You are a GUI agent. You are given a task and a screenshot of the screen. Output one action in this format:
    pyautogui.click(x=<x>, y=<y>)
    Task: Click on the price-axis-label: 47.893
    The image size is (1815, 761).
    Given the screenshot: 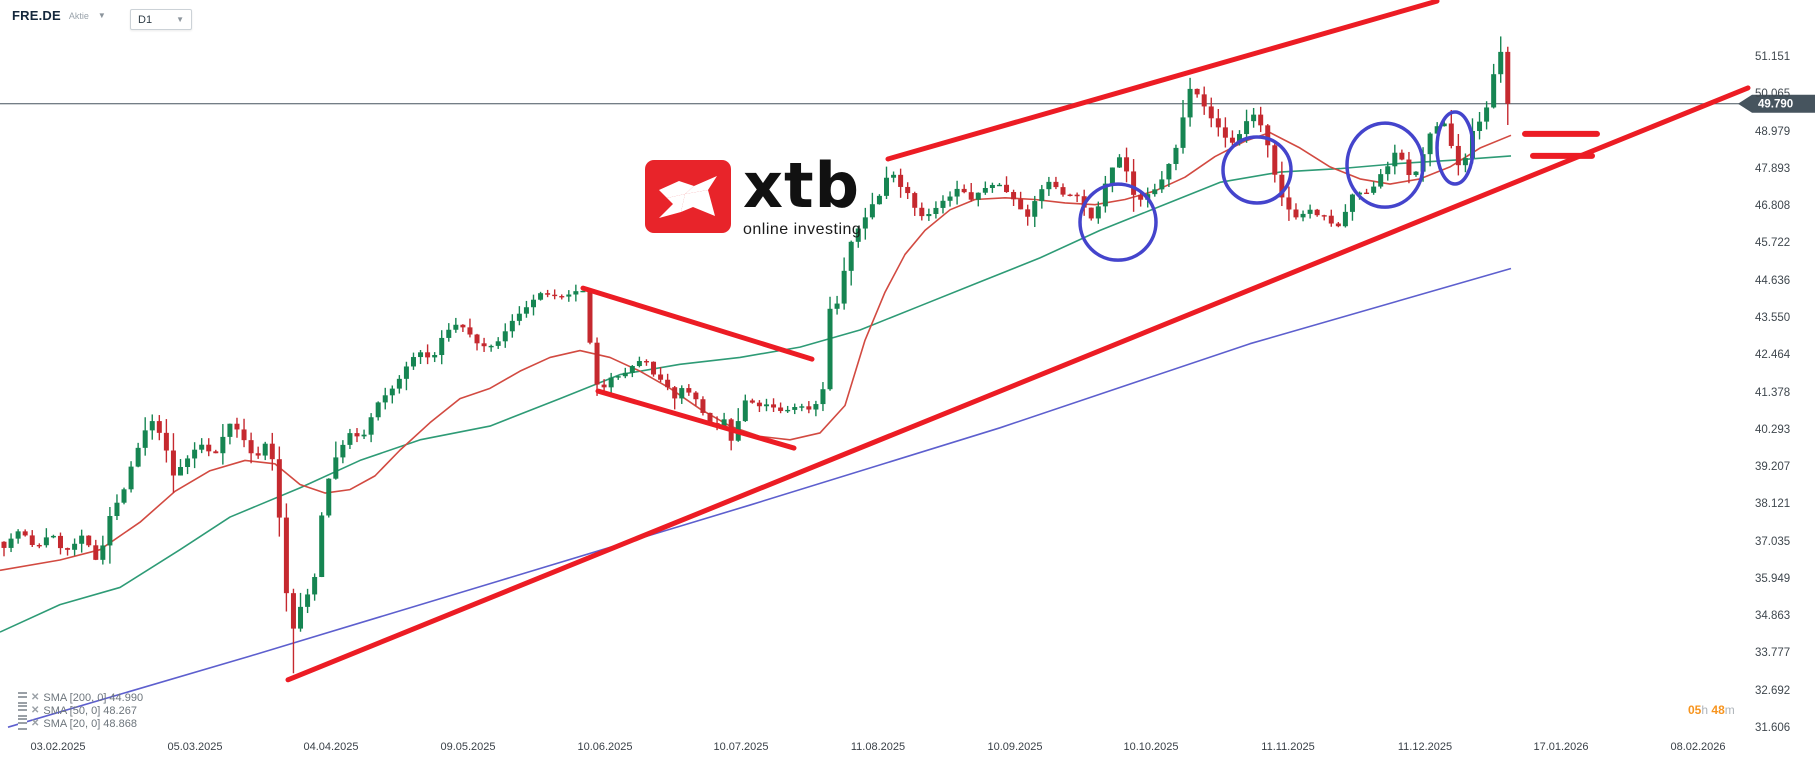 What is the action you would take?
    pyautogui.click(x=1773, y=168)
    